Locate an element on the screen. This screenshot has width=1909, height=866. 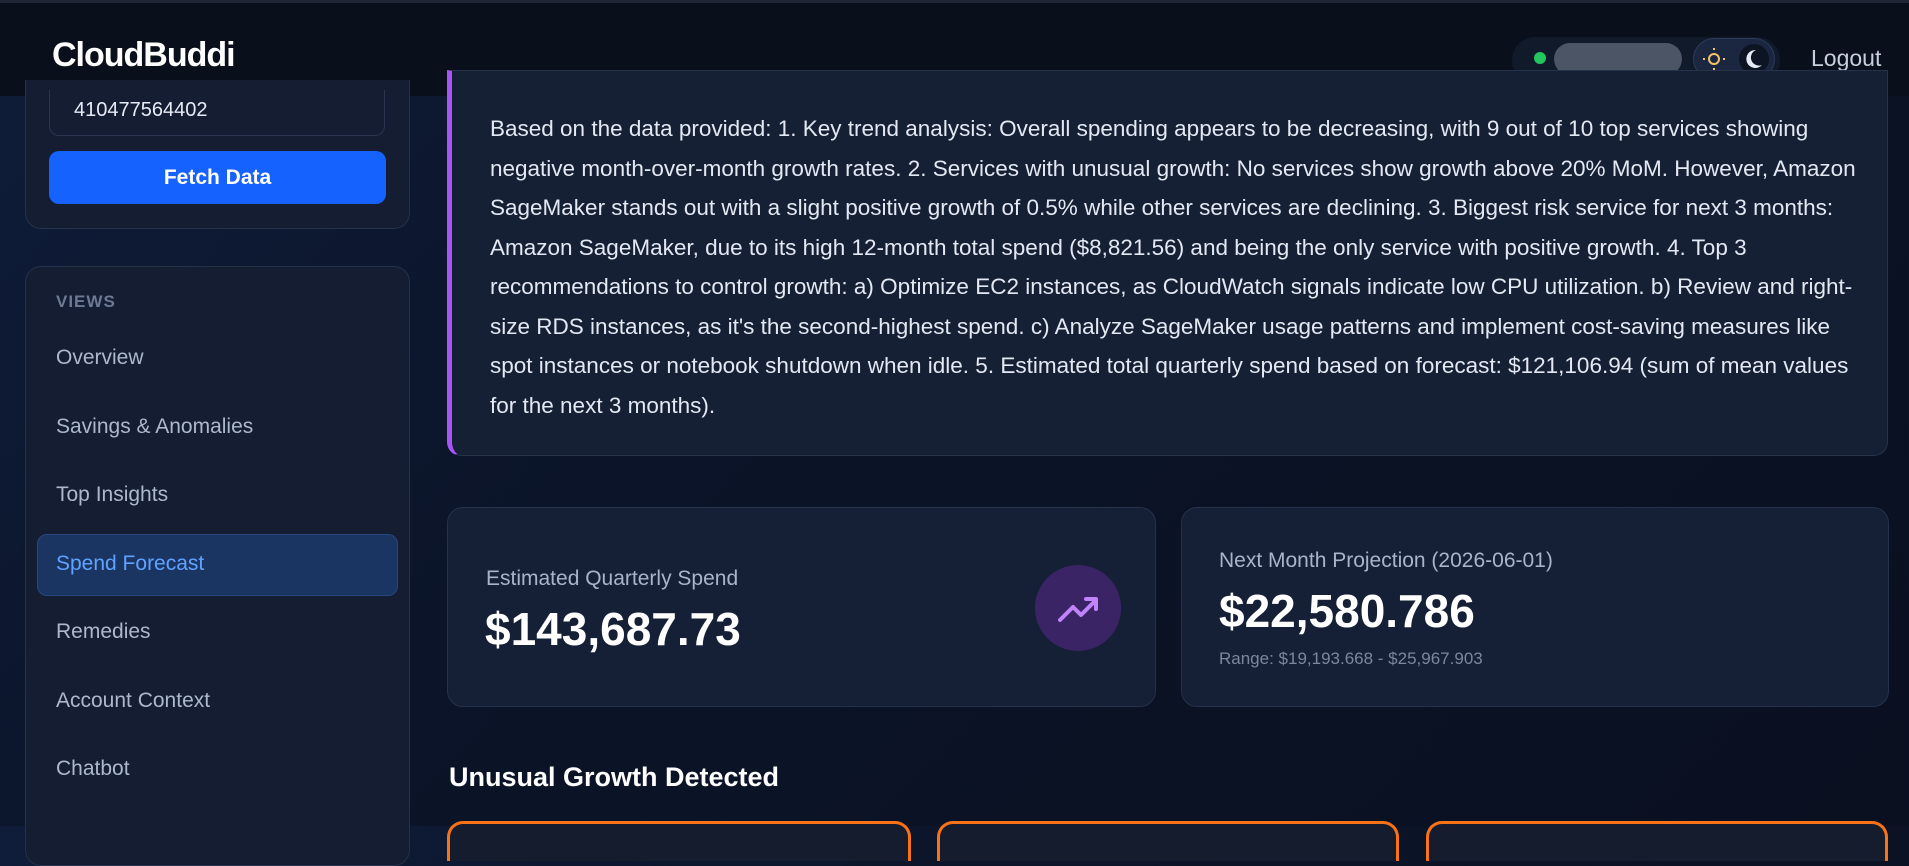
trend-icon is located at coordinates (1078, 608).